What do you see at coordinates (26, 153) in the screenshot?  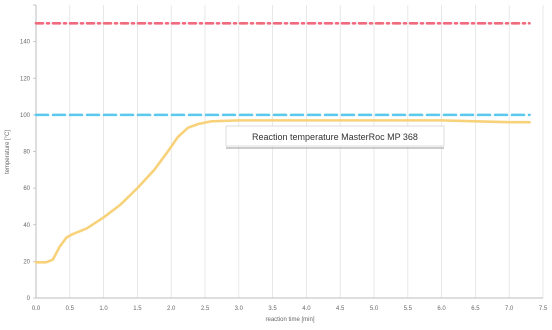 I see `y-tick-label: 80` at bounding box center [26, 153].